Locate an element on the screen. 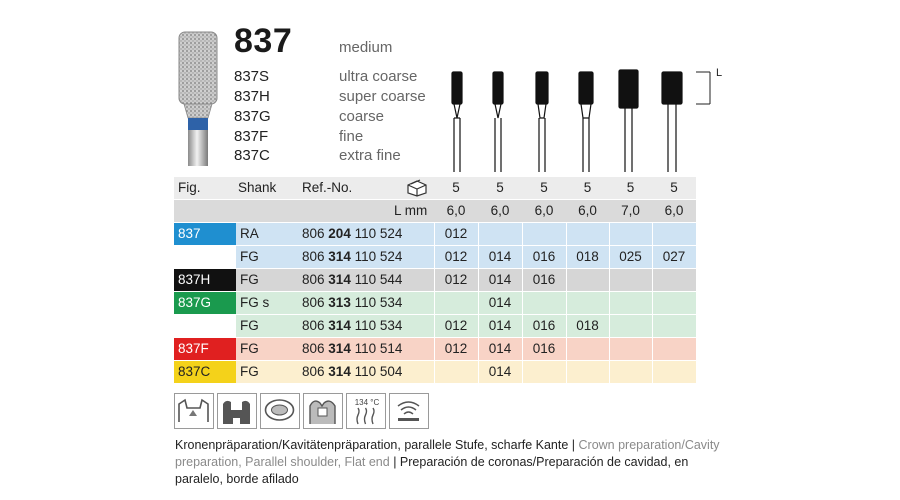 The height and width of the screenshot is (500, 900). variant-grit: super coarse is located at coordinates (382, 96).